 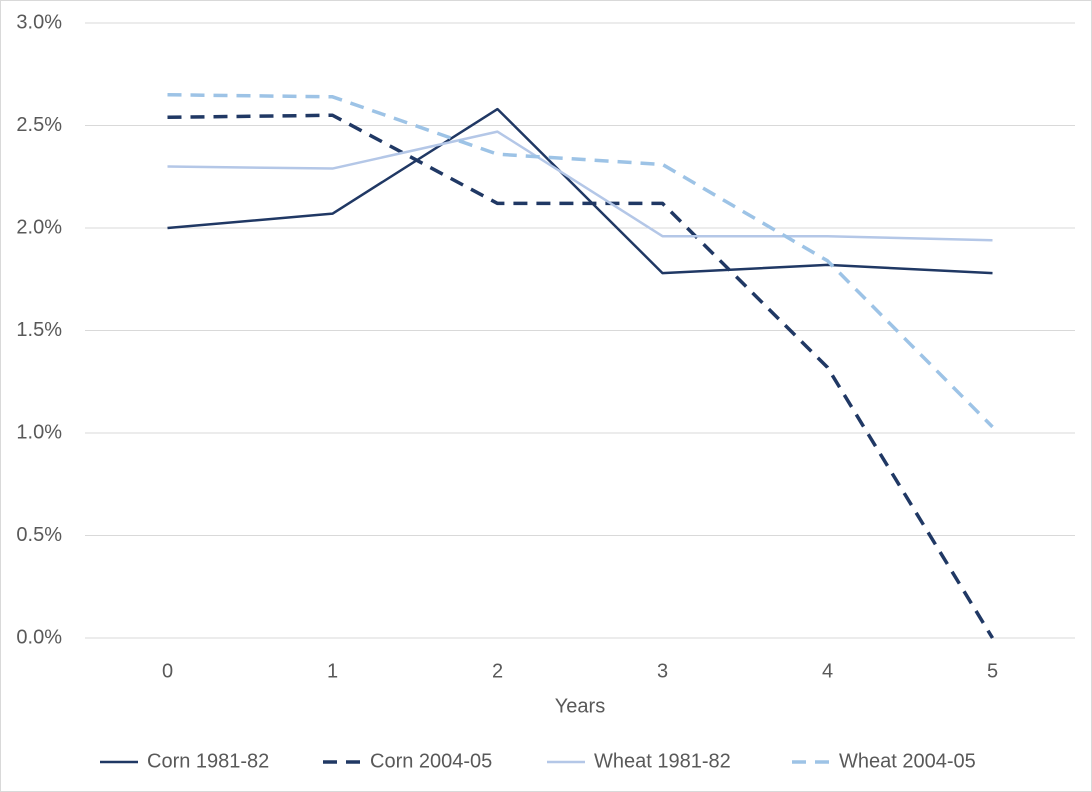 I want to click on y-tick-label: 3.0%, so click(x=39, y=22).